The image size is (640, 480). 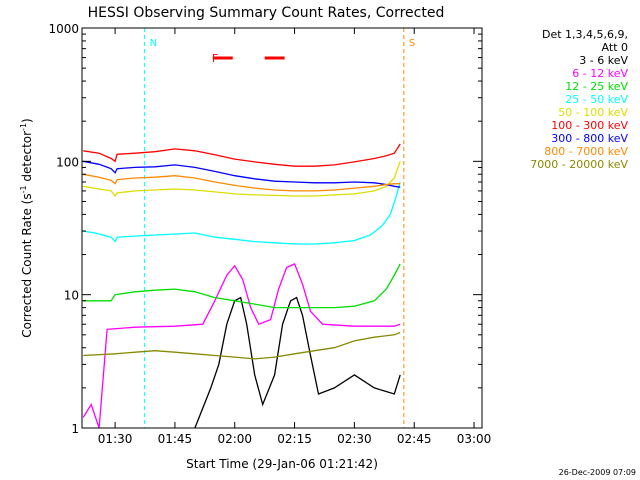 What do you see at coordinates (234, 439) in the screenshot?
I see `x-tick-label: 02:00` at bounding box center [234, 439].